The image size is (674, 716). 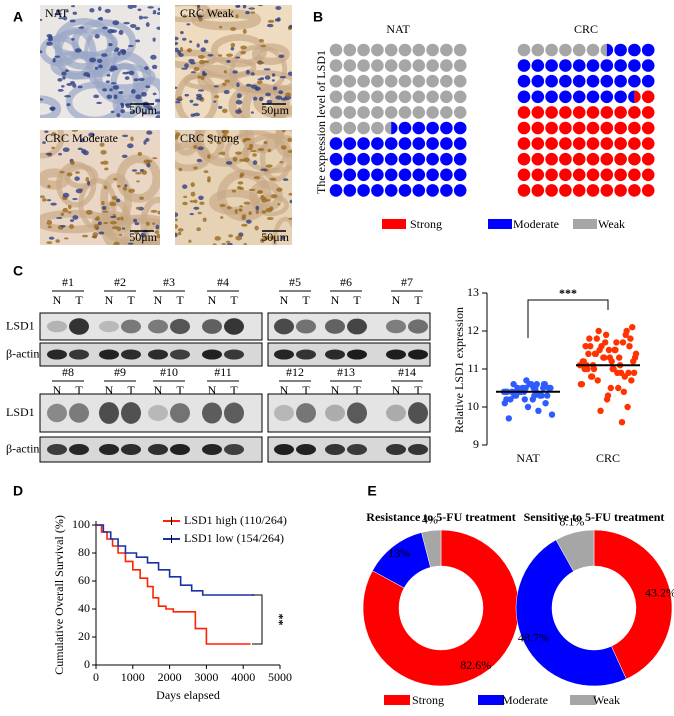 What do you see at coordinates (68, 282) in the screenshot?
I see `sample-label: #1` at bounding box center [68, 282].